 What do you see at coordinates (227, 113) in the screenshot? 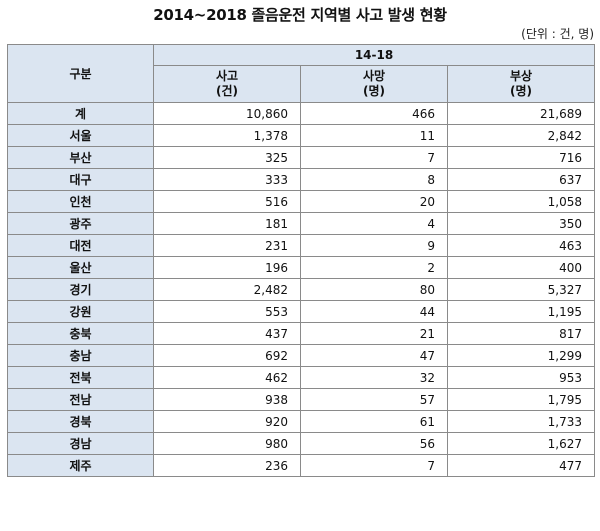
I see `accidents-cell: 10,860` at bounding box center [227, 113].